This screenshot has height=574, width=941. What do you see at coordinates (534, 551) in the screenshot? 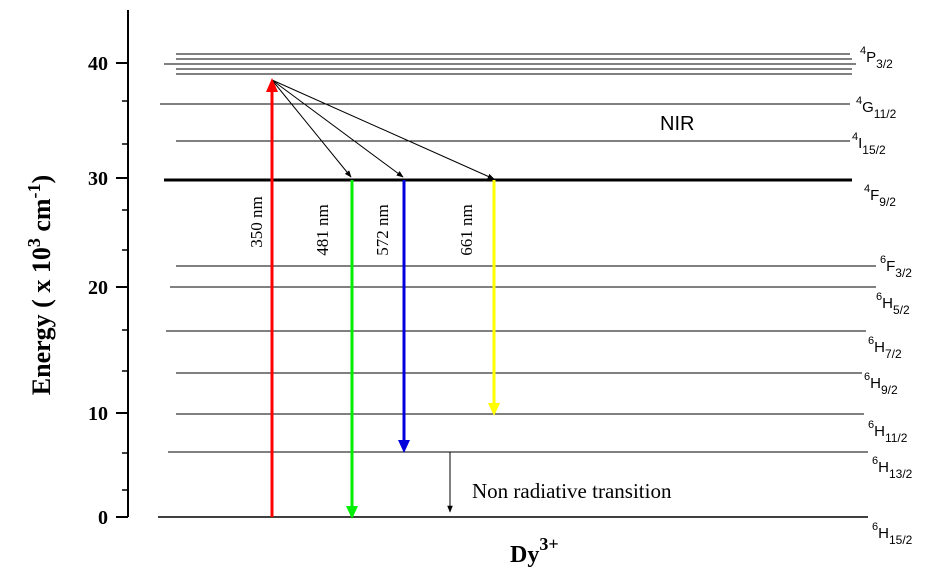
I see `x-axis-title: Dy3+` at bounding box center [534, 551].